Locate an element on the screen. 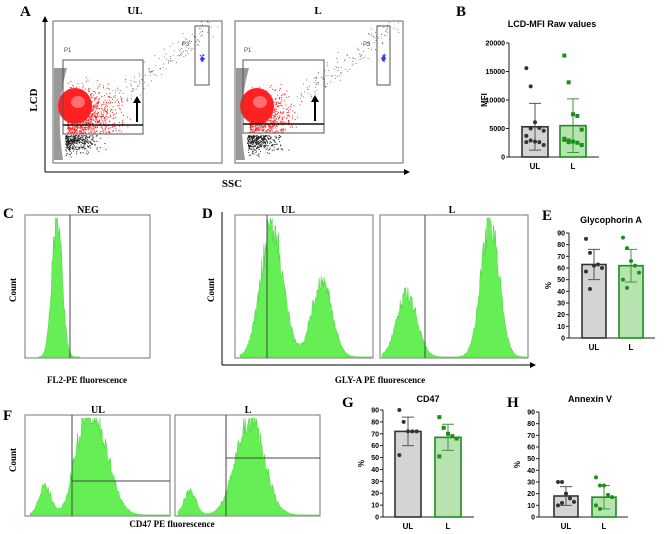 This screenshot has width=668, height=534. bar-chart-g: CD47% 0 10 20 30 40 50 60 70 80 90 UL L is located at coordinates (415, 462).